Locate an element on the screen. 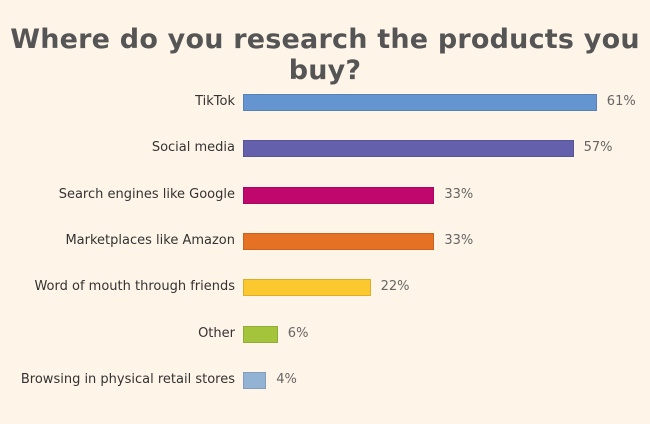 This screenshot has height=424, width=650. category-label: TikTok is located at coordinates (215, 101).